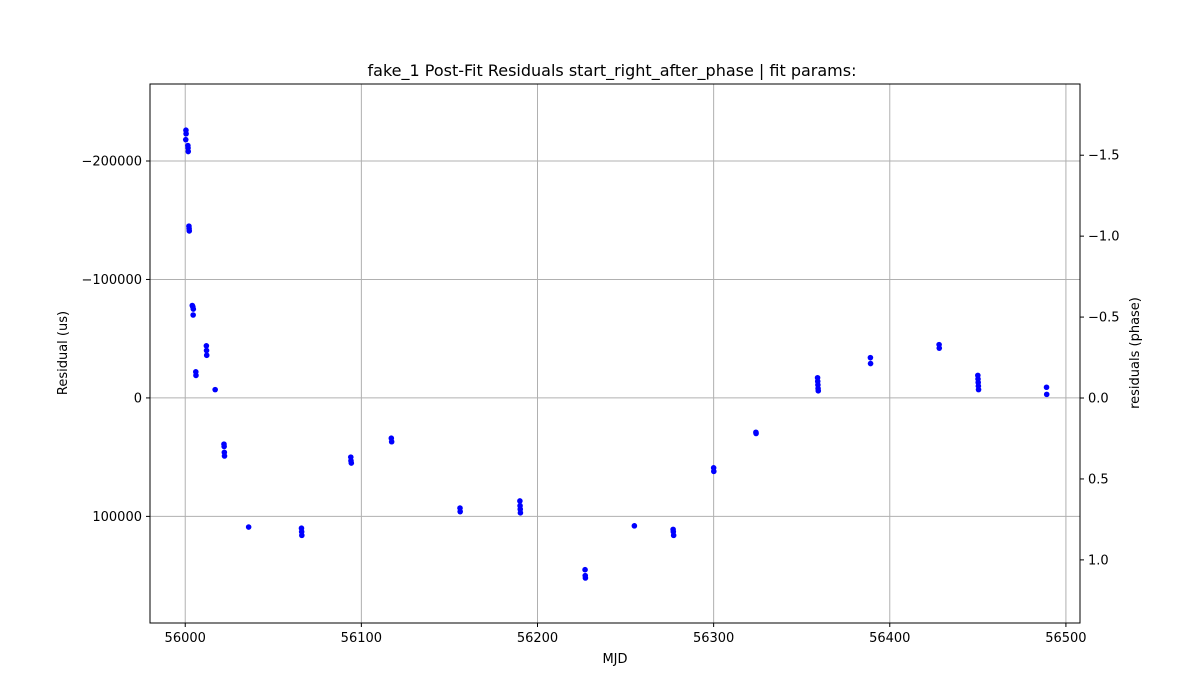  I want to click on x-tick-label: 56300, so click(713, 638).